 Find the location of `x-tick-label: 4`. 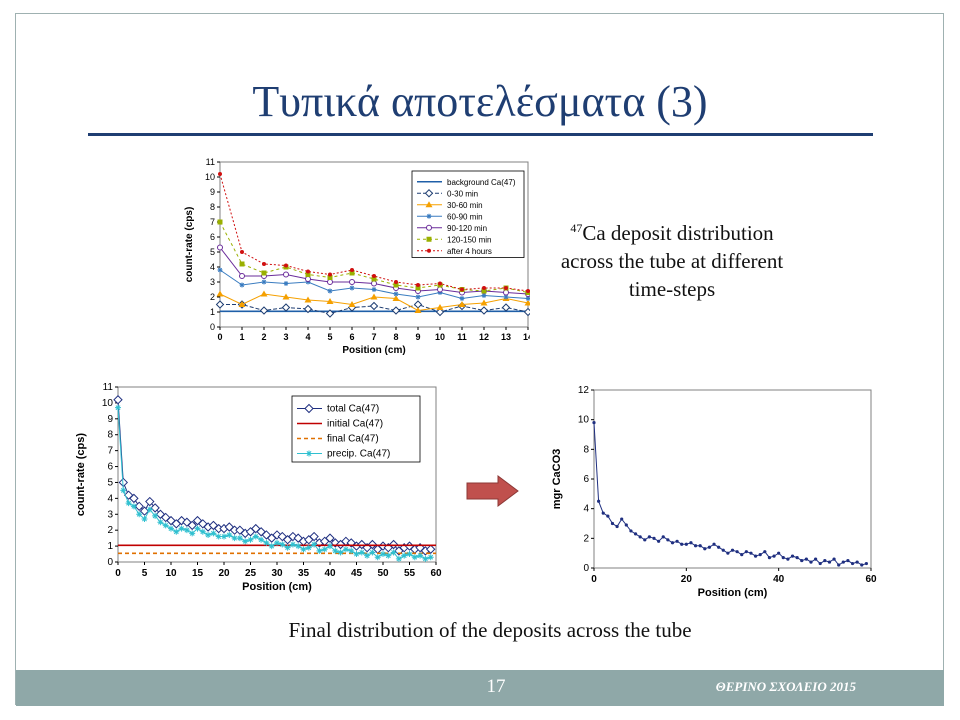

x-tick-label: 4 is located at coordinates (307, 337).